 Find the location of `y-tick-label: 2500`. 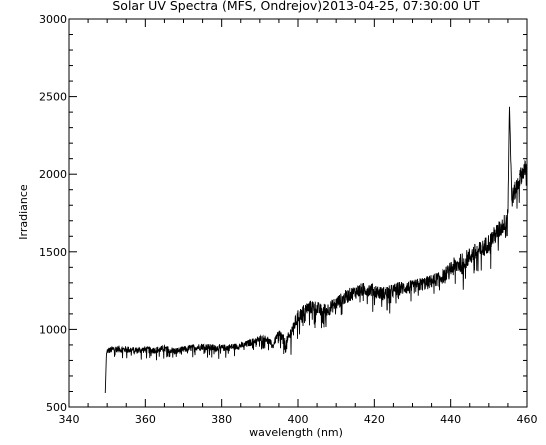

y-tick-label: 2500 is located at coordinates (53, 97).